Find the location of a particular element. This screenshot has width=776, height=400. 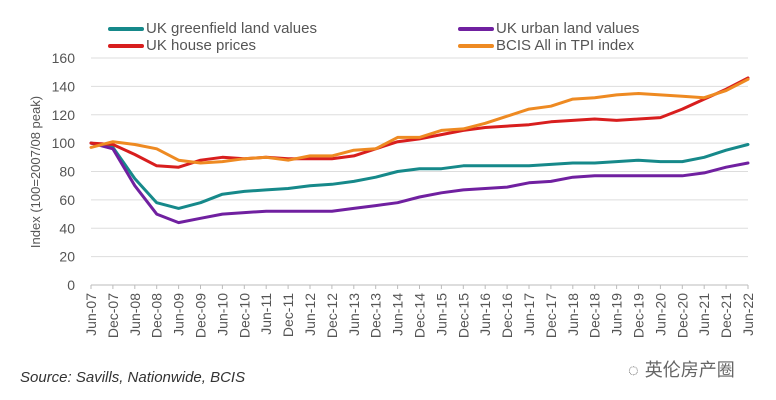

y-tick-label: 100 is located at coordinates (64, 143).